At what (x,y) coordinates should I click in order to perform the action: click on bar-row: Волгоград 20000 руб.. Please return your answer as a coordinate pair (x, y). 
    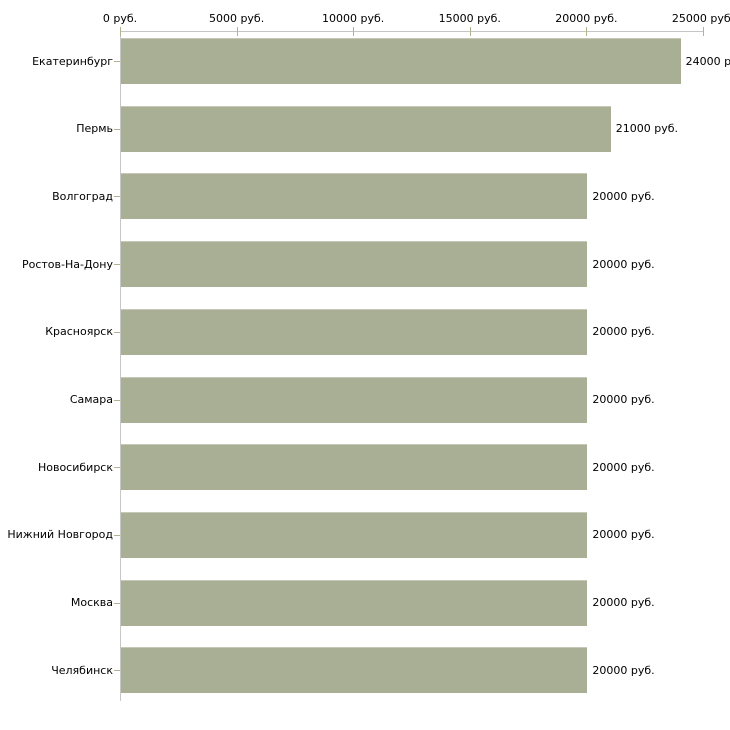
    Looking at the image, I should click on (365, 196).